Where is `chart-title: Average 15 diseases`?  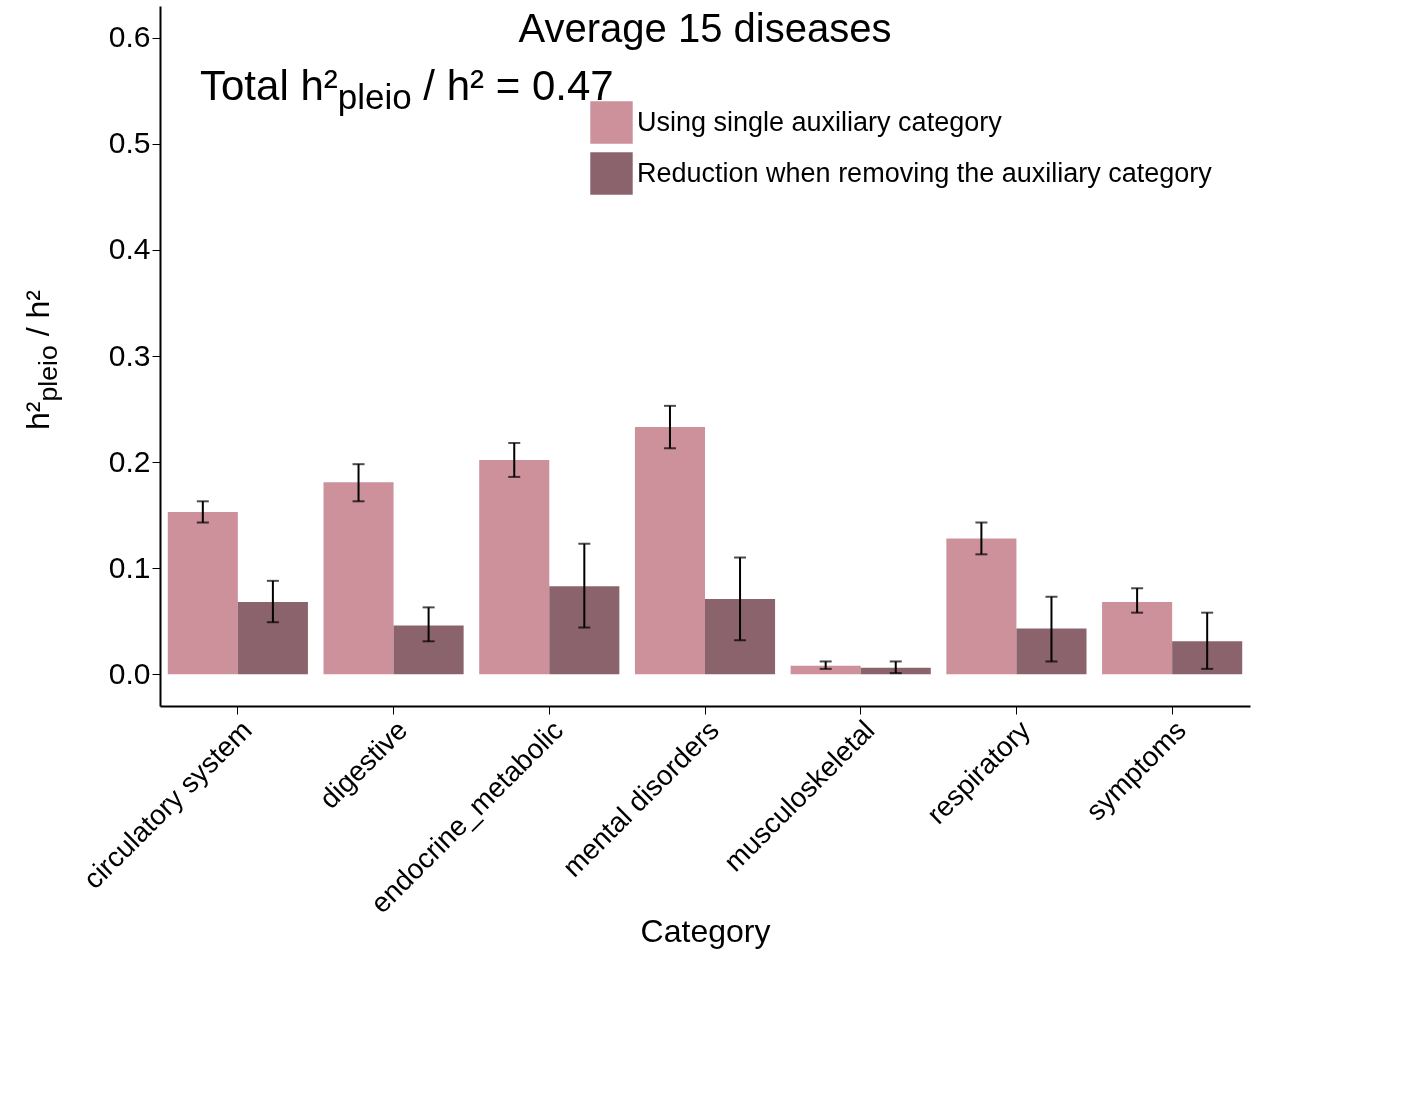 chart-title: Average 15 diseases is located at coordinates (705, 28).